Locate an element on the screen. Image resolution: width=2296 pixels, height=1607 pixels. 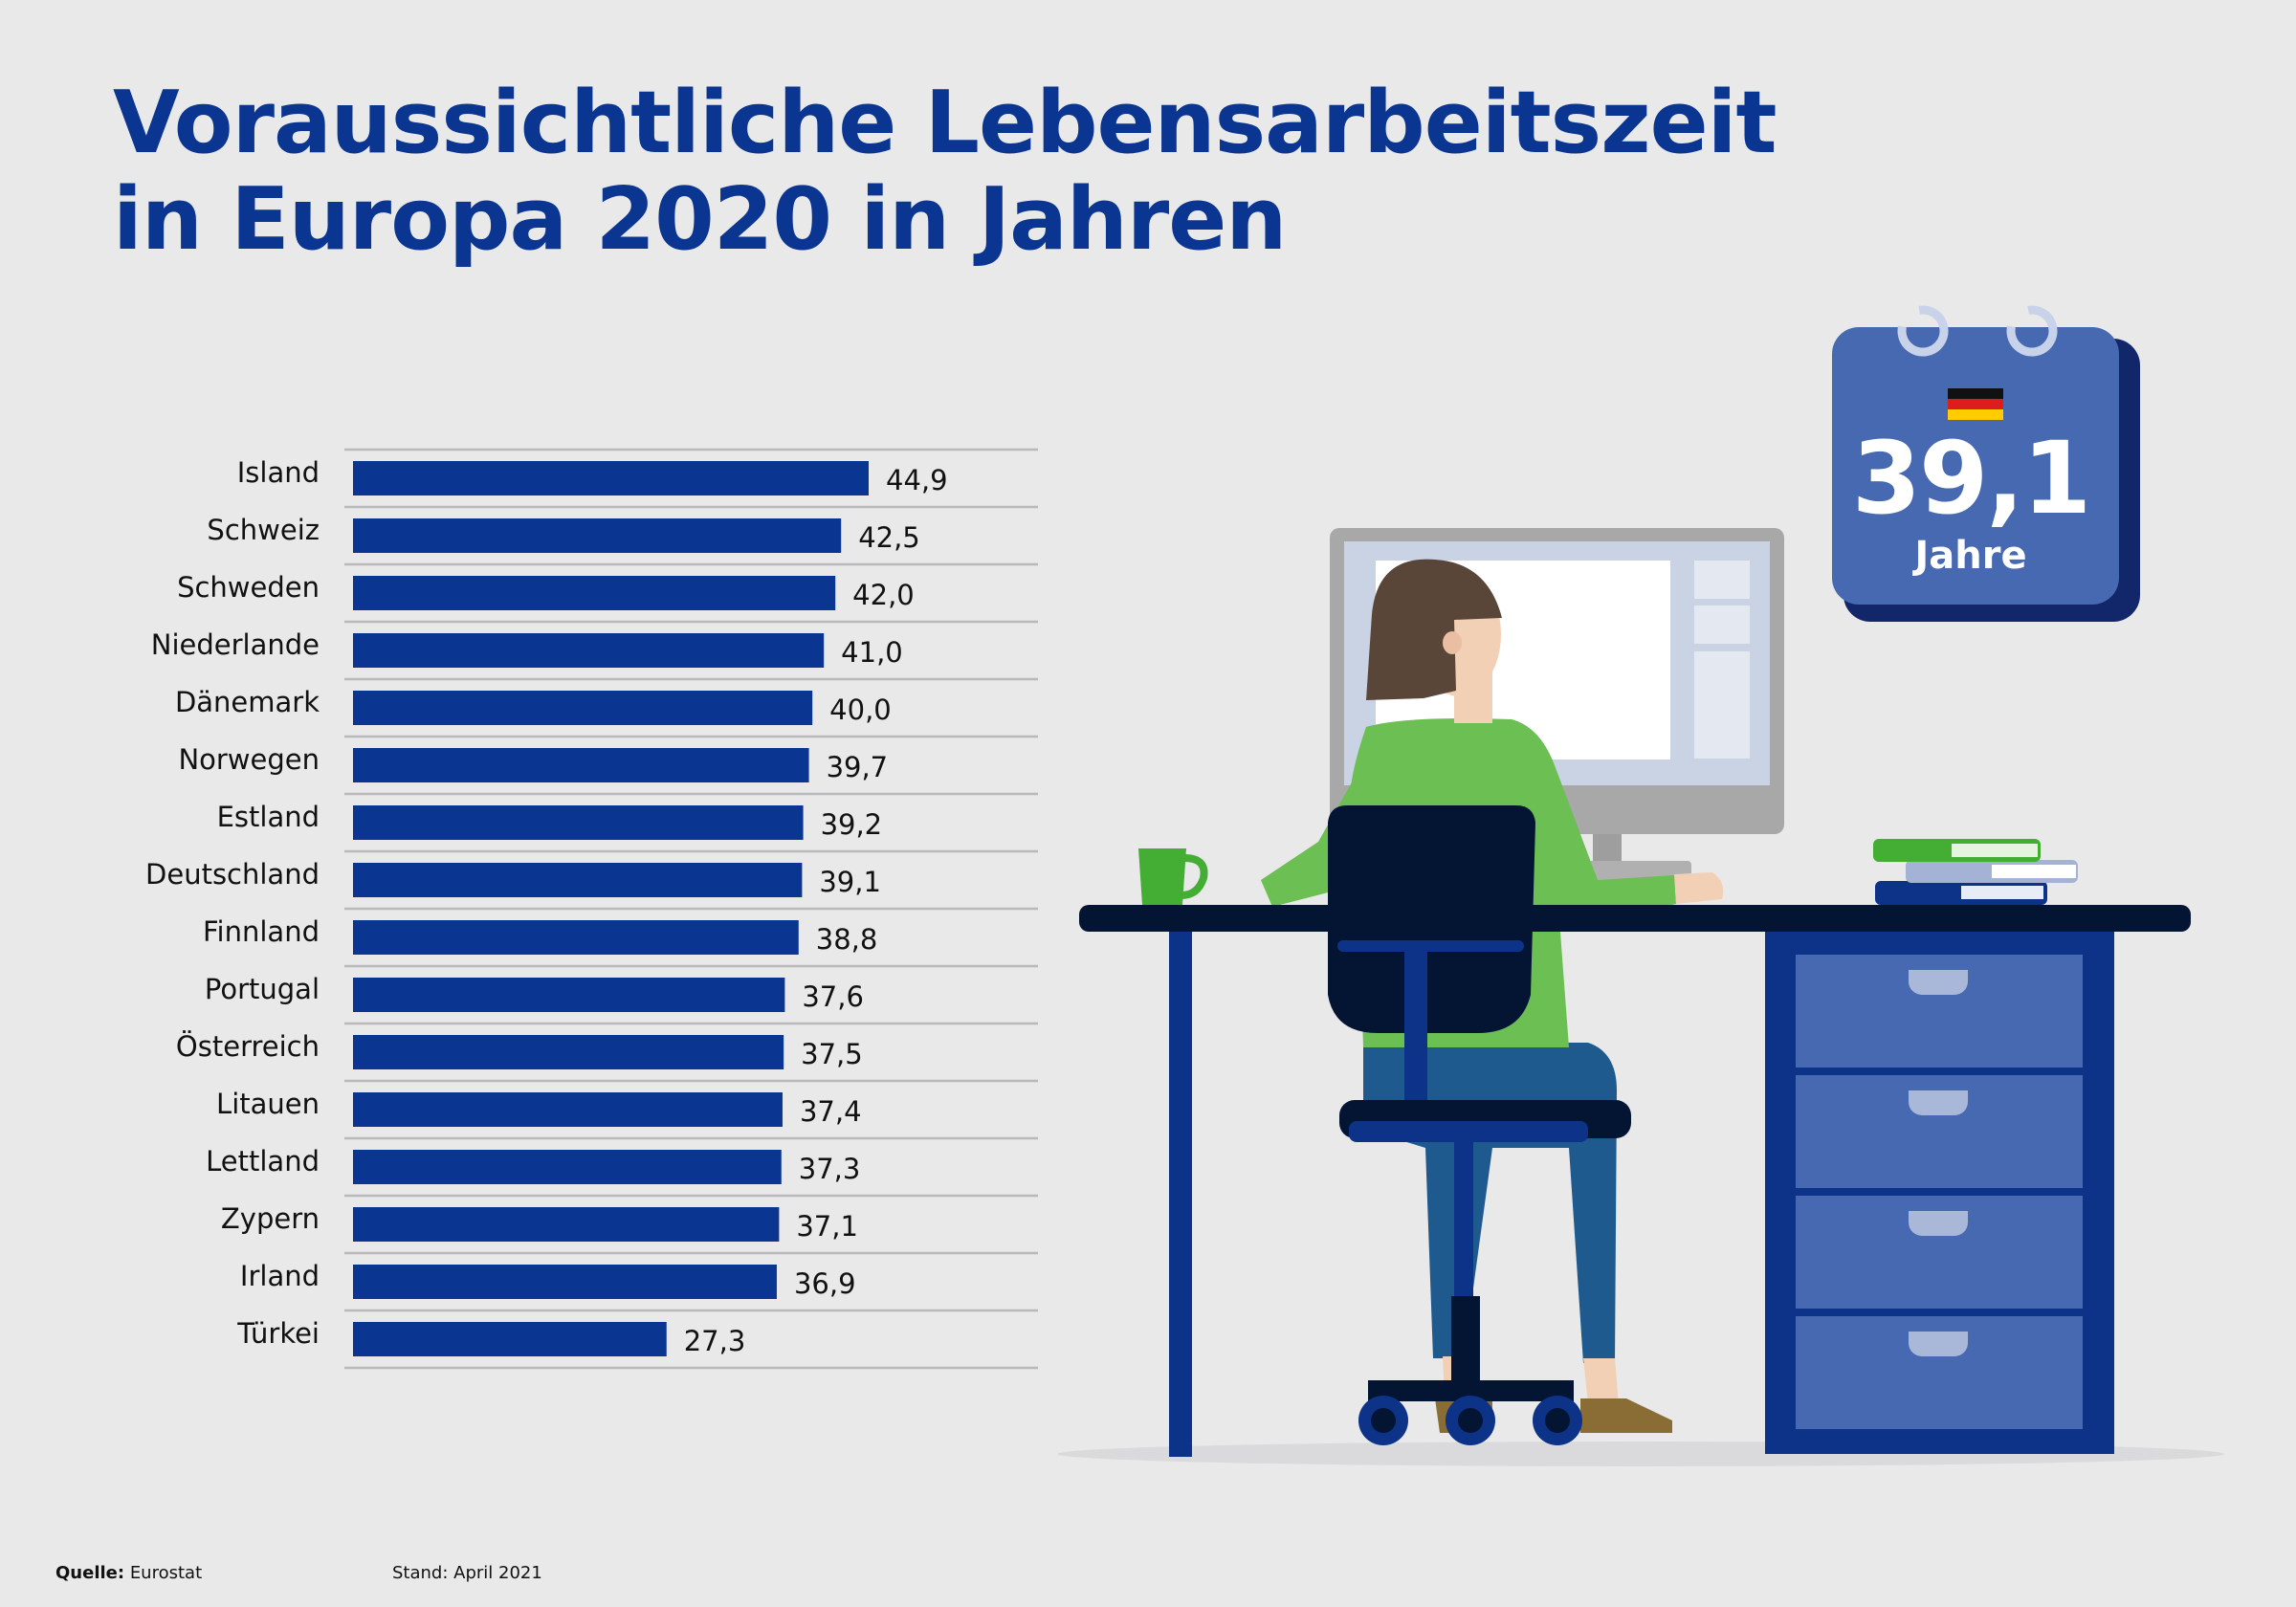
value-label: 36,9 is located at coordinates (825, 1283).